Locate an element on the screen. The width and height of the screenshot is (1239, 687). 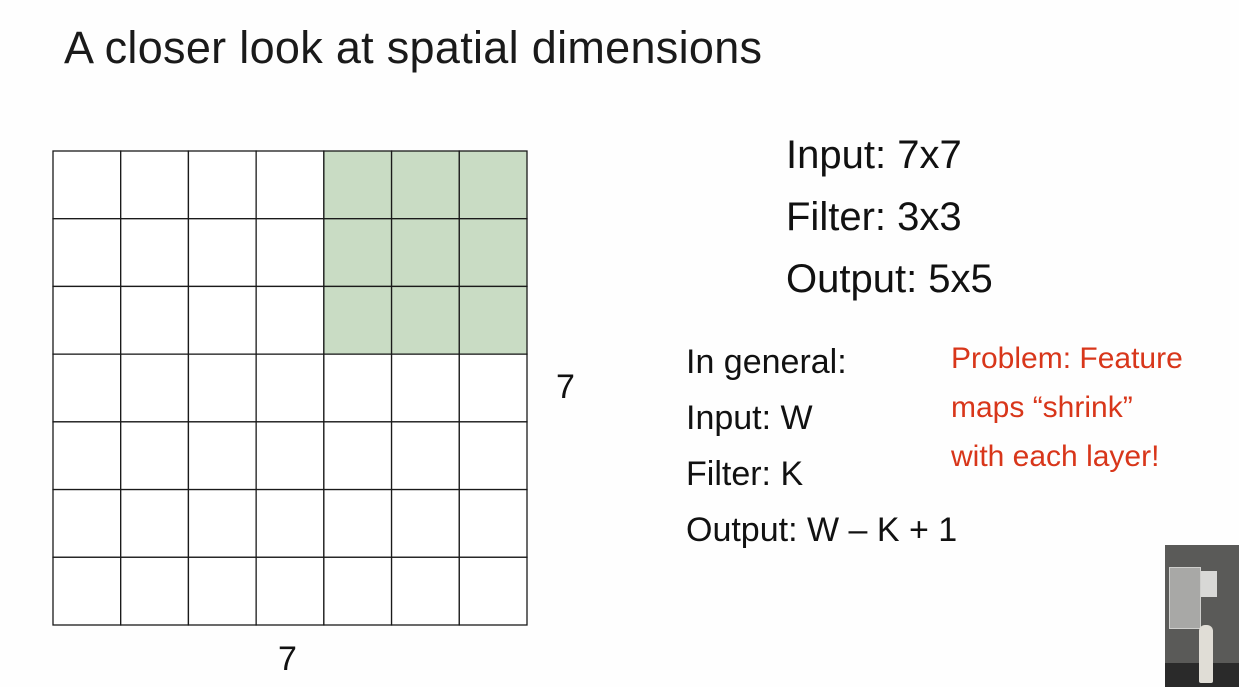
problem-line-3: with each layer! is located at coordinates (1055, 456).